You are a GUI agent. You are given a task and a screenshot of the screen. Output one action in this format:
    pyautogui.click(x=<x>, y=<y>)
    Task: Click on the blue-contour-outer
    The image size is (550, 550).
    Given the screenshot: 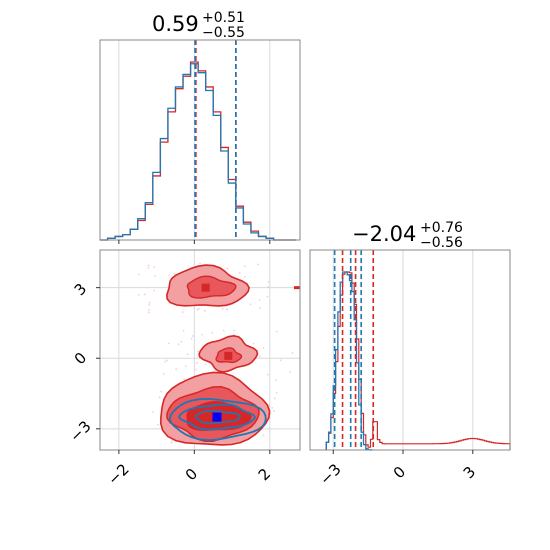 What is the action you would take?
    pyautogui.click(x=217, y=419)
    